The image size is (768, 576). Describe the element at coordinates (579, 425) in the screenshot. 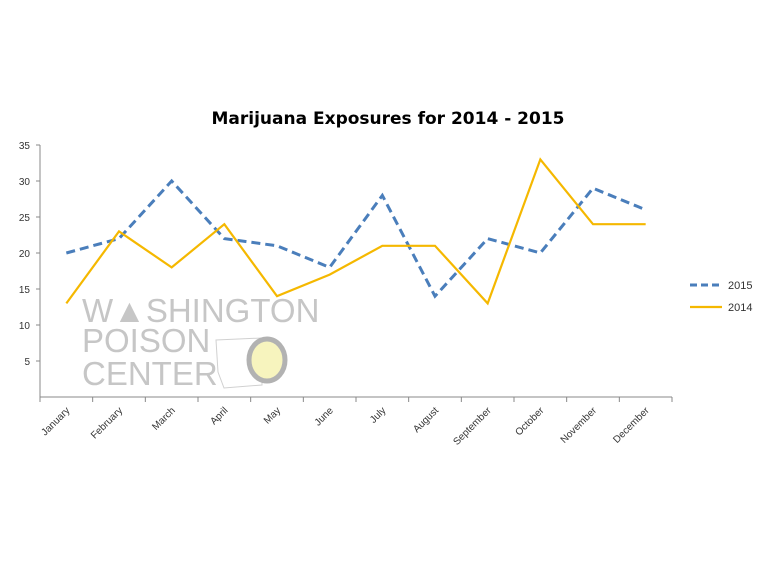

I see `x-tick-label: November` at that location.